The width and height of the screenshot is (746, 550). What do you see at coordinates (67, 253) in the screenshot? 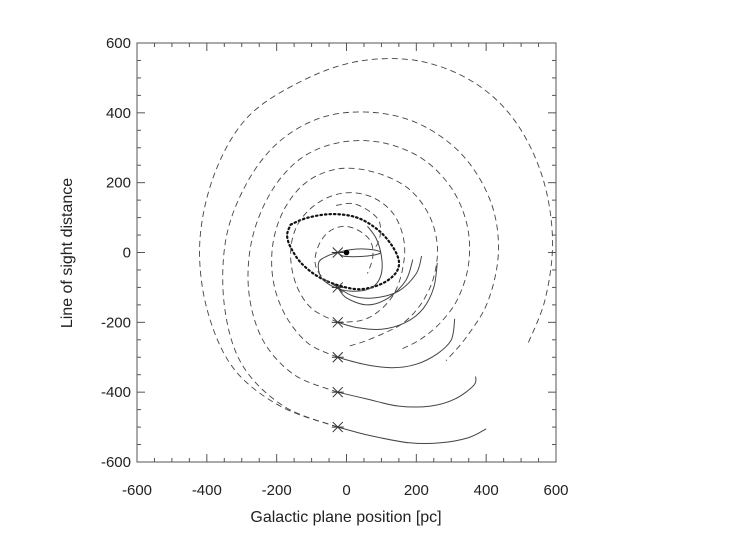
I see `y-axis-label: Line of sight distance` at bounding box center [67, 253].